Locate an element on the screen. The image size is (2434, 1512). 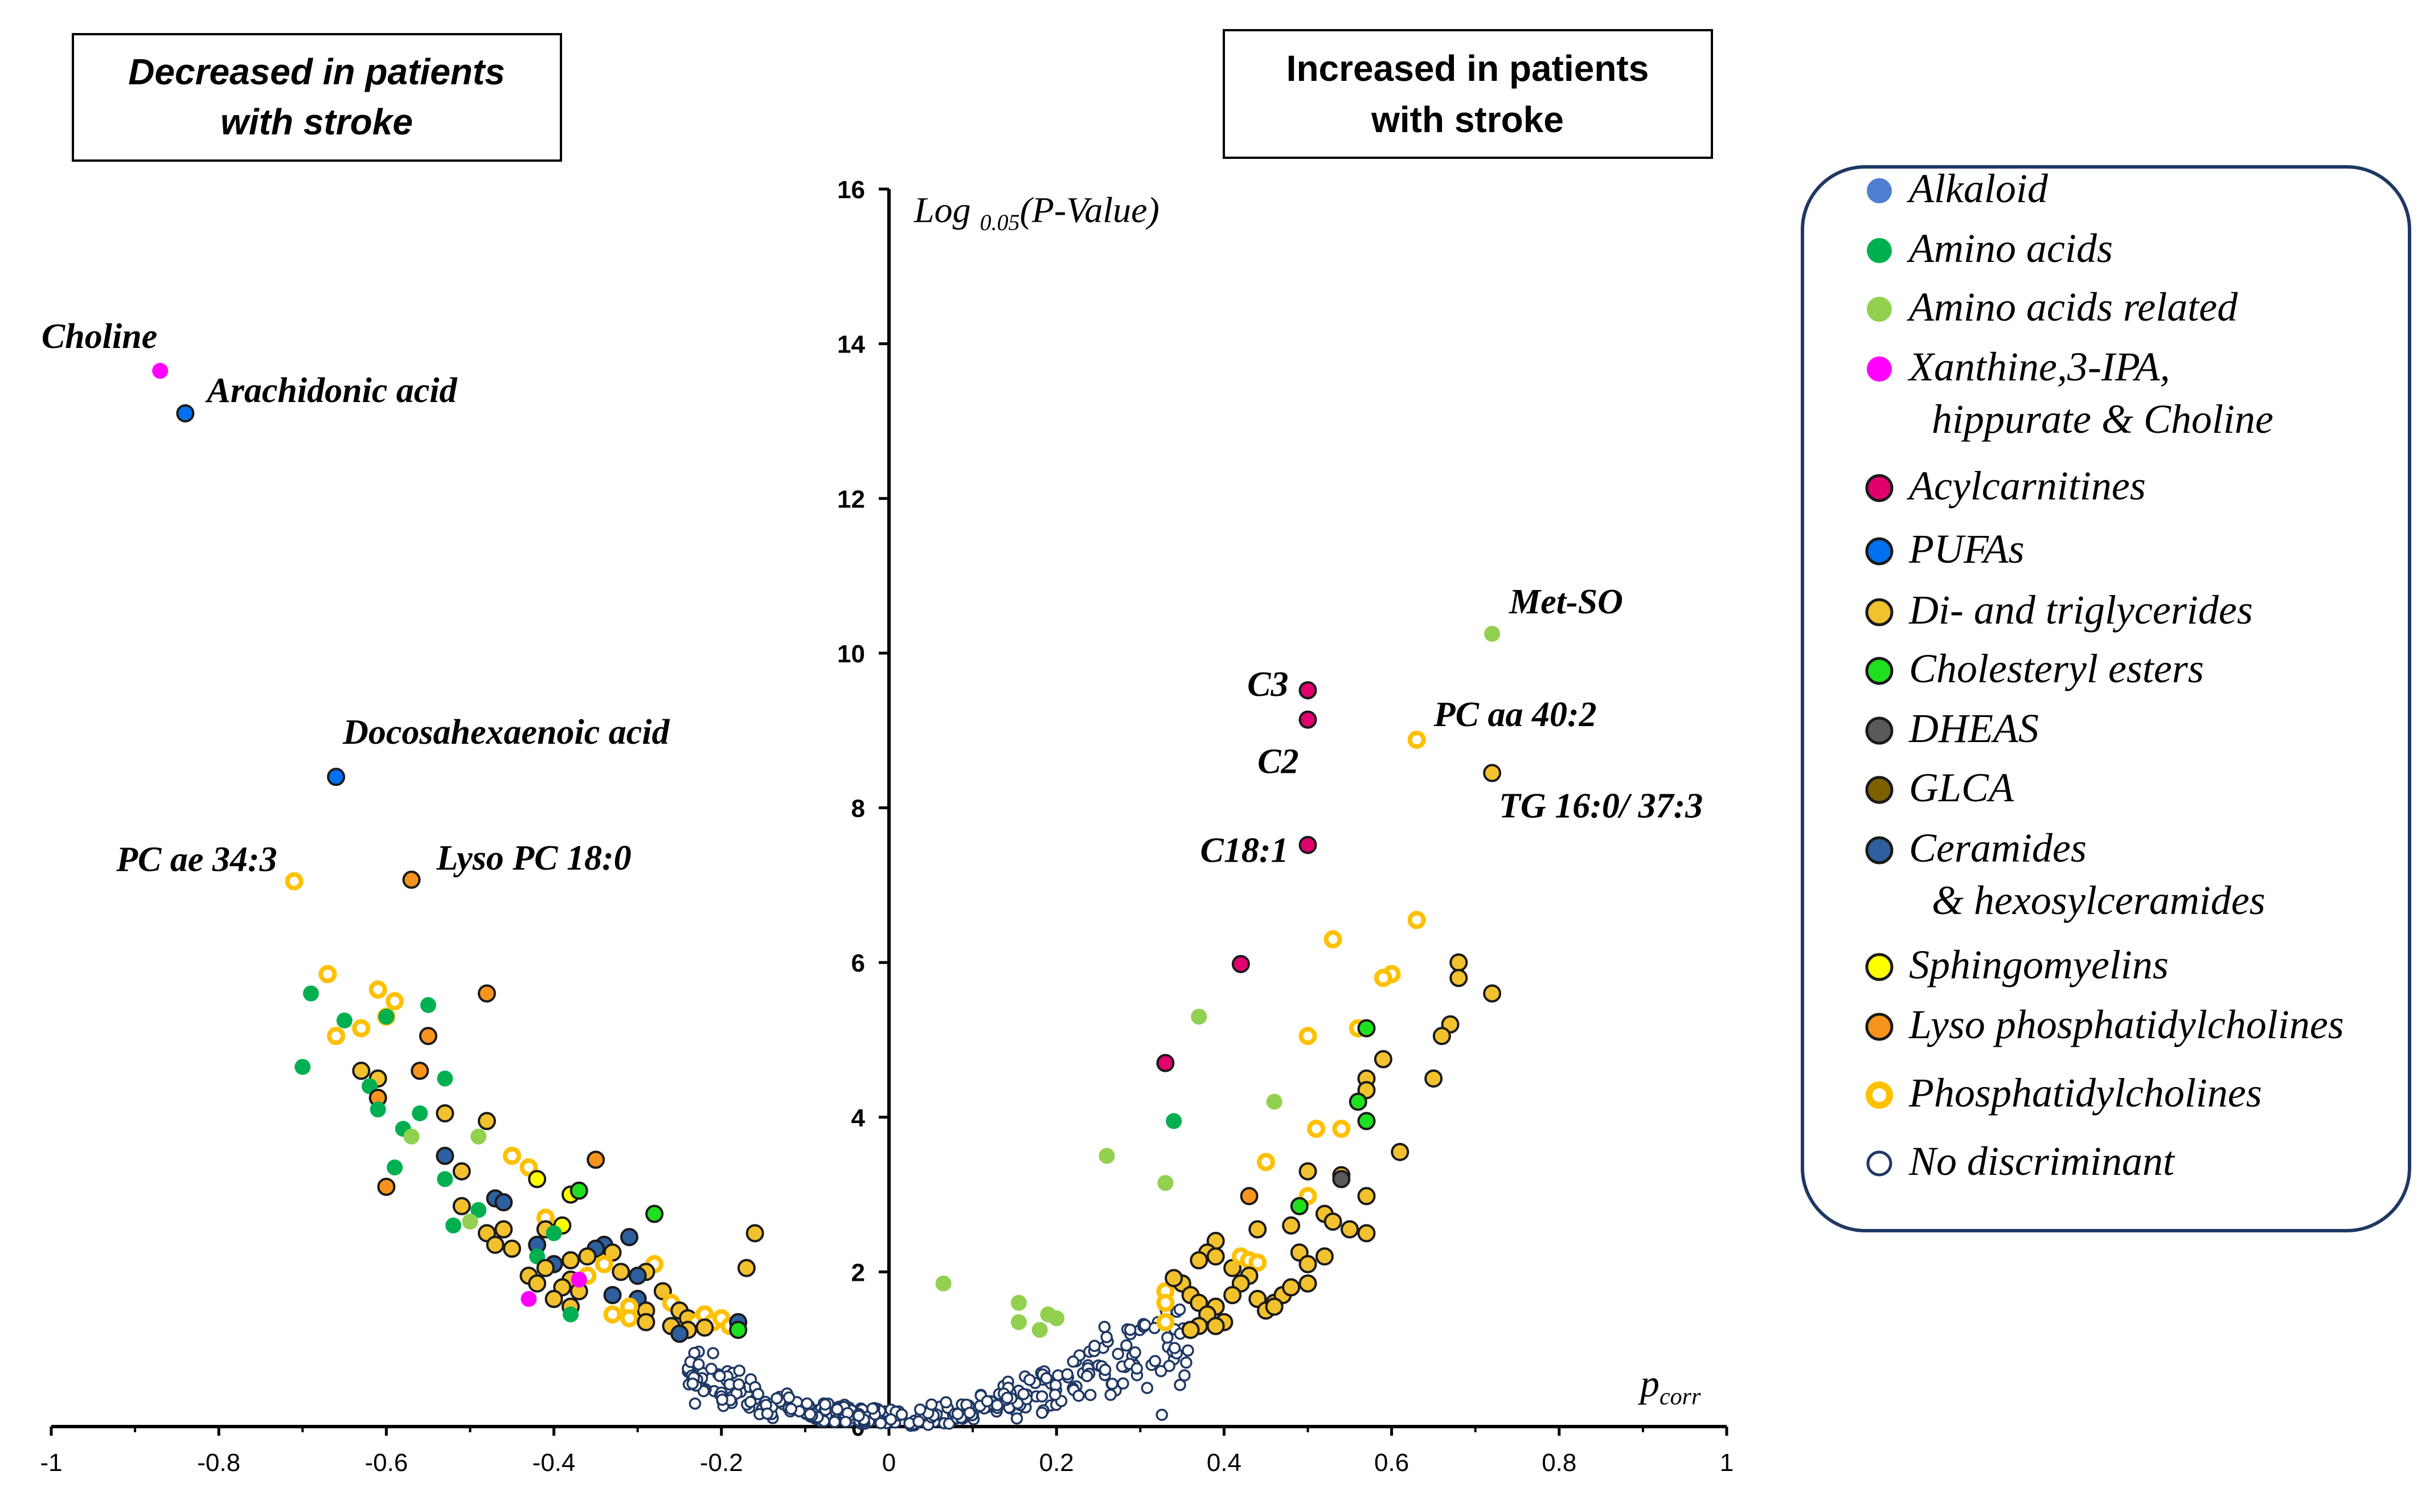
point-label: PC ae 34:3 is located at coordinates (196, 860).